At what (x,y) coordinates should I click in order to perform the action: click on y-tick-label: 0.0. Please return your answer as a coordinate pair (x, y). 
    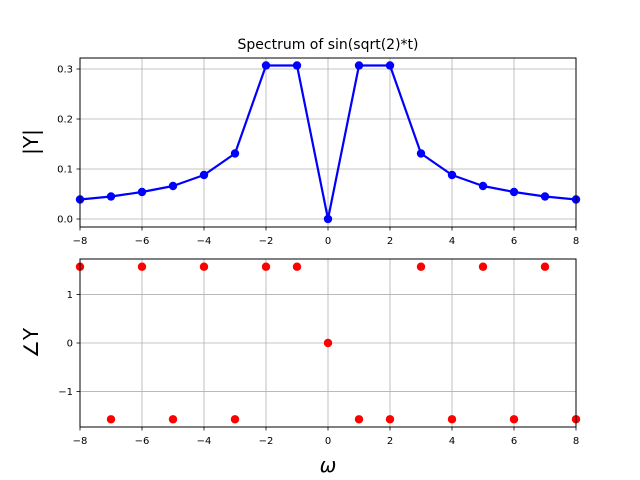
    Looking at the image, I should click on (65, 220).